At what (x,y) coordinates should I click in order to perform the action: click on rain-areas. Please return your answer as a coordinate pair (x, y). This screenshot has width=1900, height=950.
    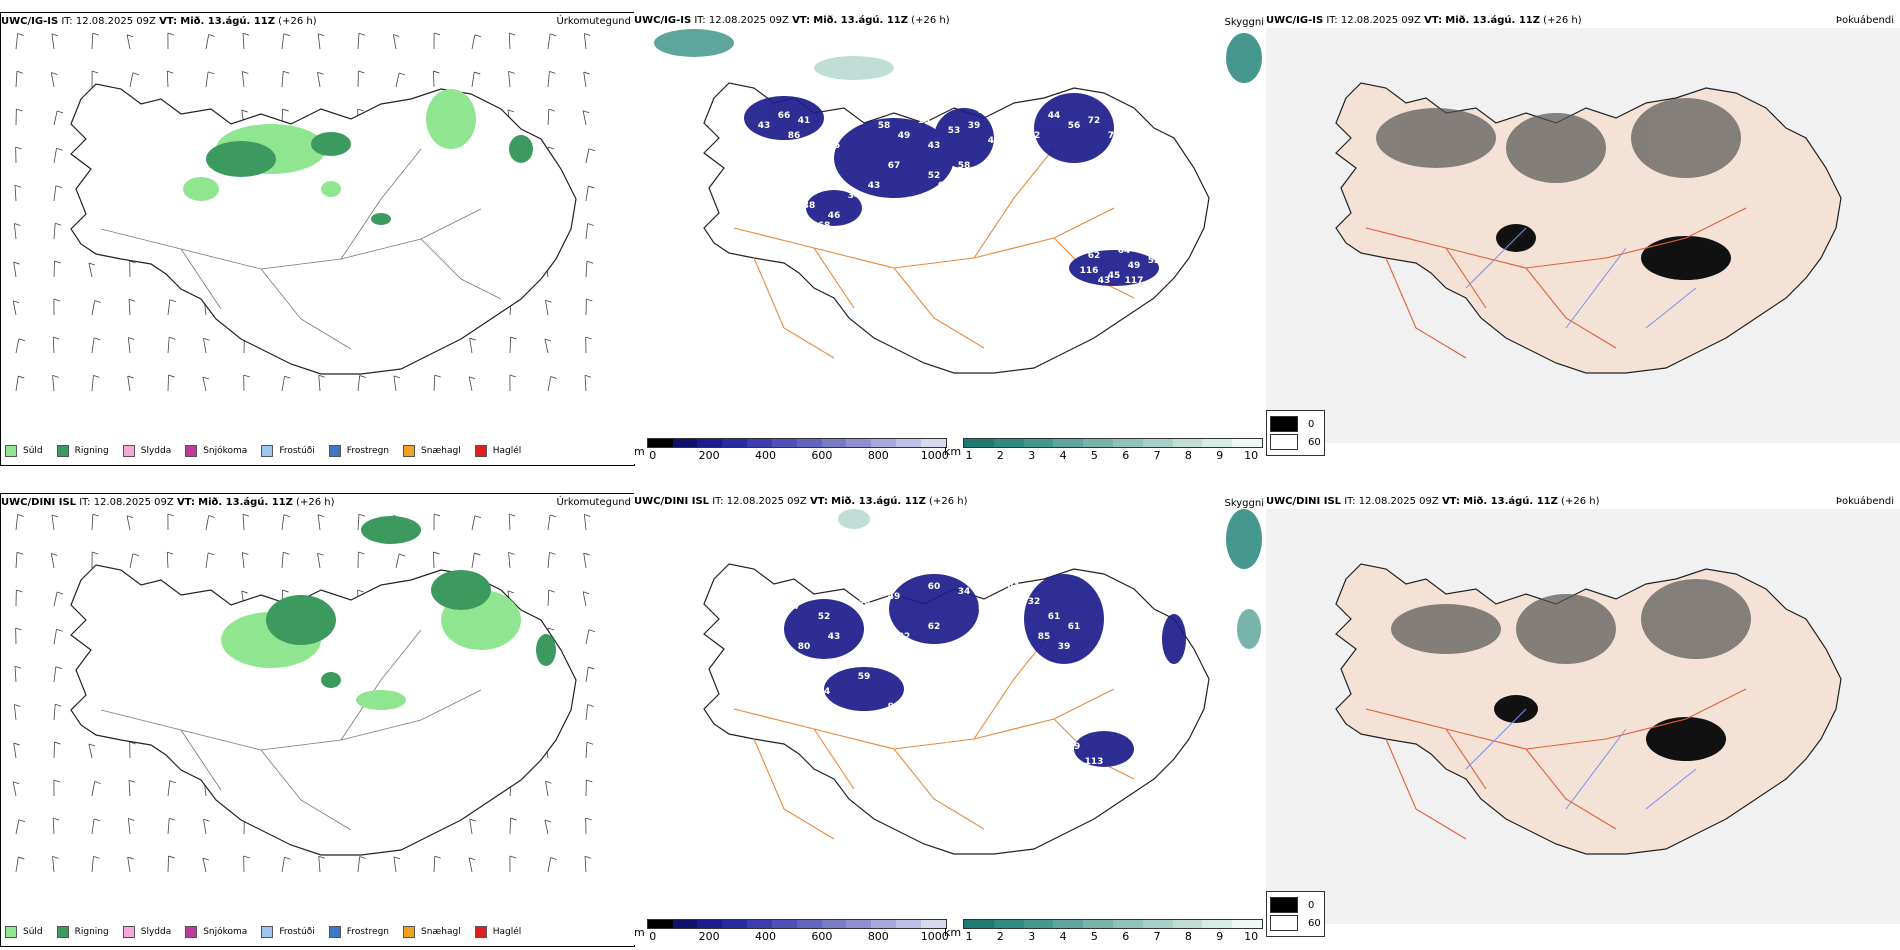
    Looking at the image, I should click on (411, 602).